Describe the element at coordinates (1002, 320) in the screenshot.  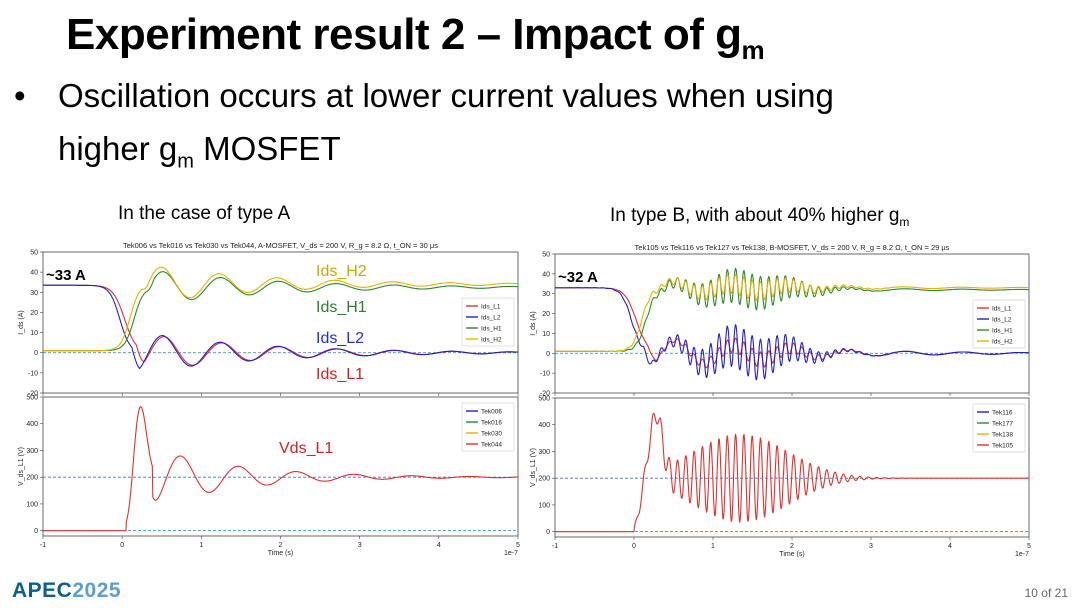
I see `chart-b-top-legend-label: Ids_L2` at that location.